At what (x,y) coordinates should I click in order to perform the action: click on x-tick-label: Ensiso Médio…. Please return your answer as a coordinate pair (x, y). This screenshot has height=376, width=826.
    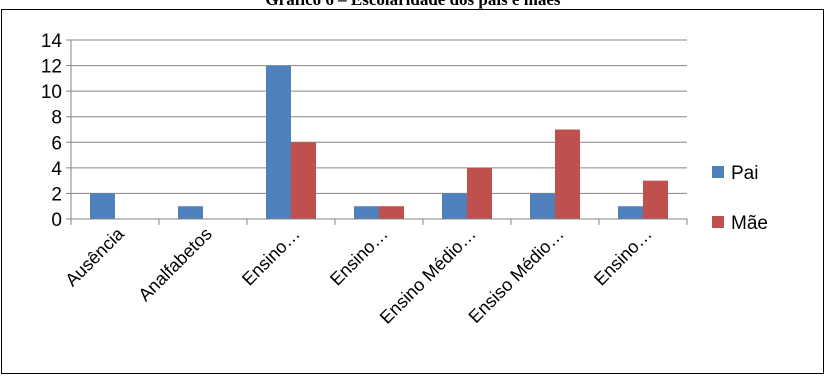
    Looking at the image, I should click on (516, 275).